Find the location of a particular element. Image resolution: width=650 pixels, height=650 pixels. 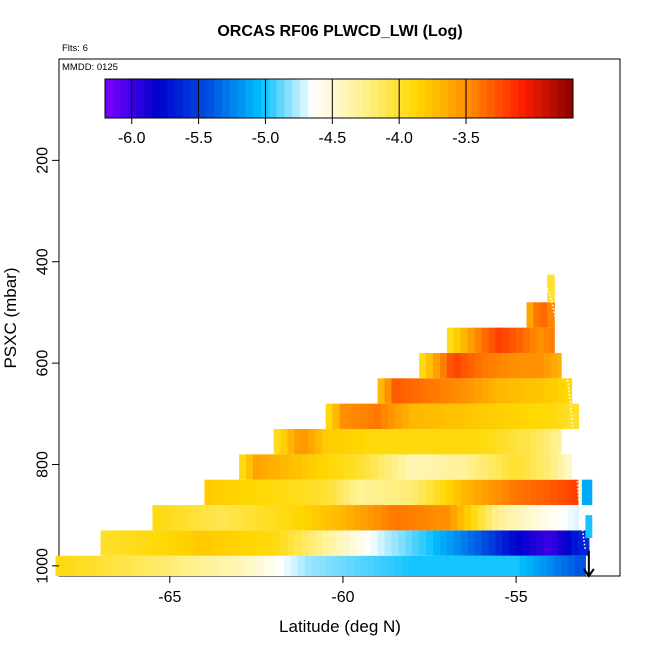

date-note: MMDD: 0125 is located at coordinates (90, 67).